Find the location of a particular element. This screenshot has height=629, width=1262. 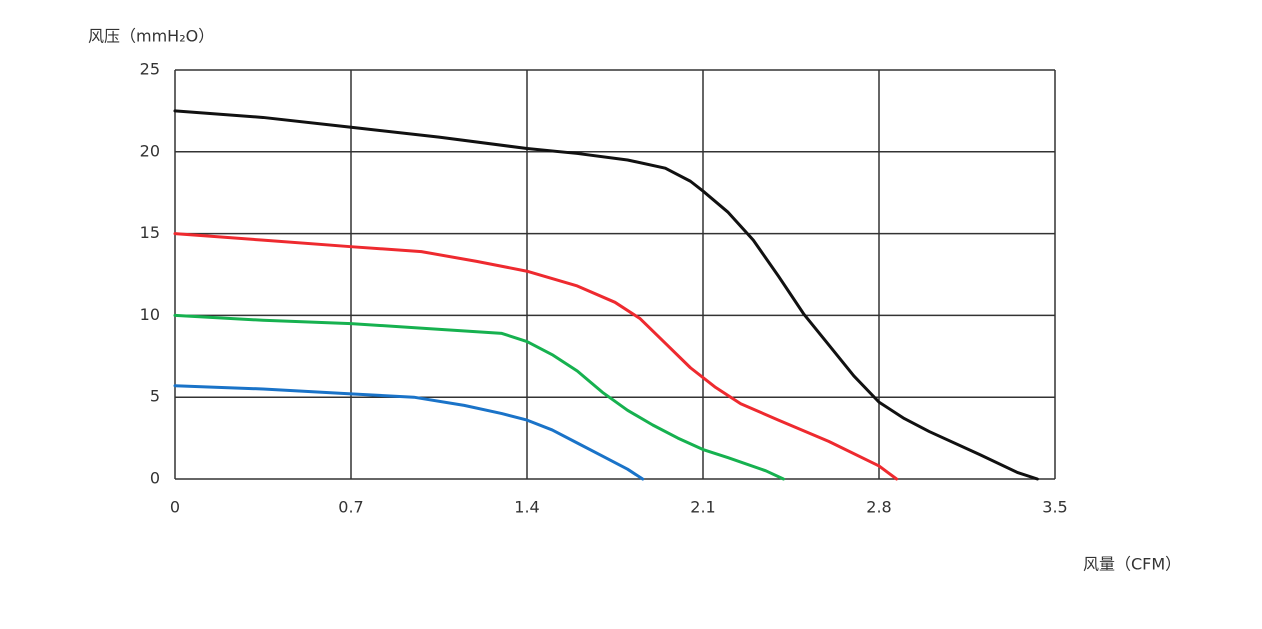

x-tick-label: 2.1 is located at coordinates (702, 507).